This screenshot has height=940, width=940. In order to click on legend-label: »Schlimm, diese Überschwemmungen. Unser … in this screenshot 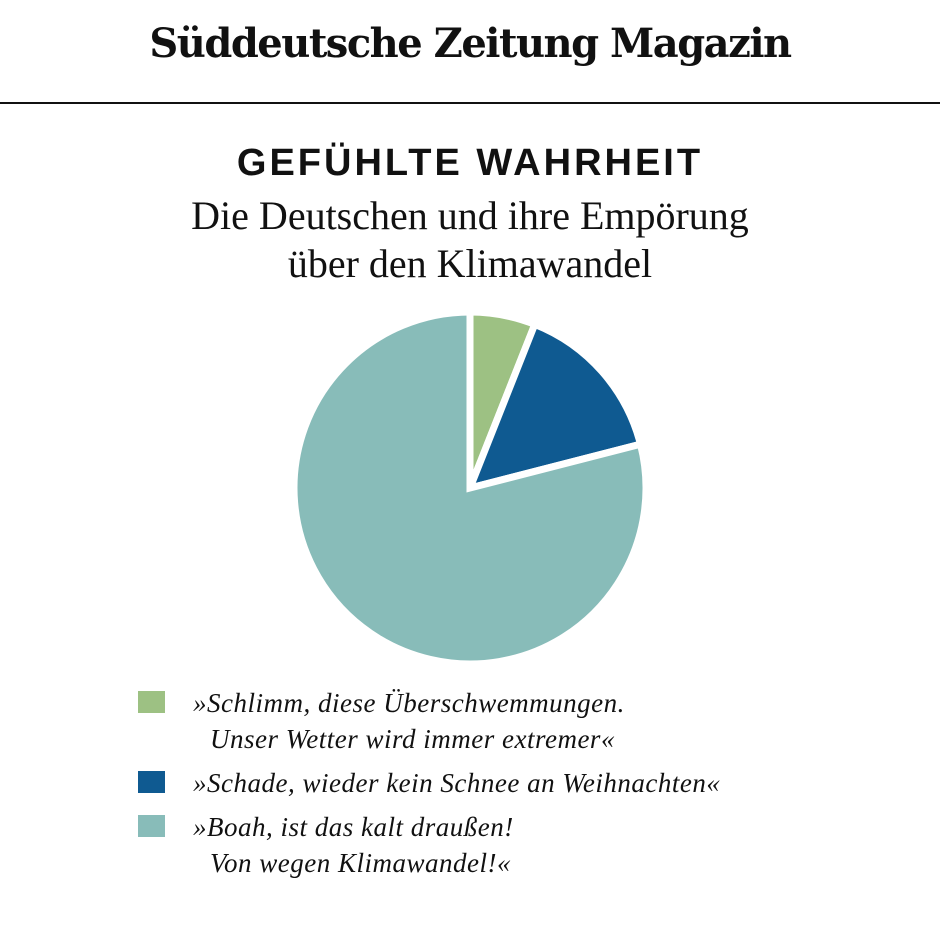, I will do `click(409, 721)`.